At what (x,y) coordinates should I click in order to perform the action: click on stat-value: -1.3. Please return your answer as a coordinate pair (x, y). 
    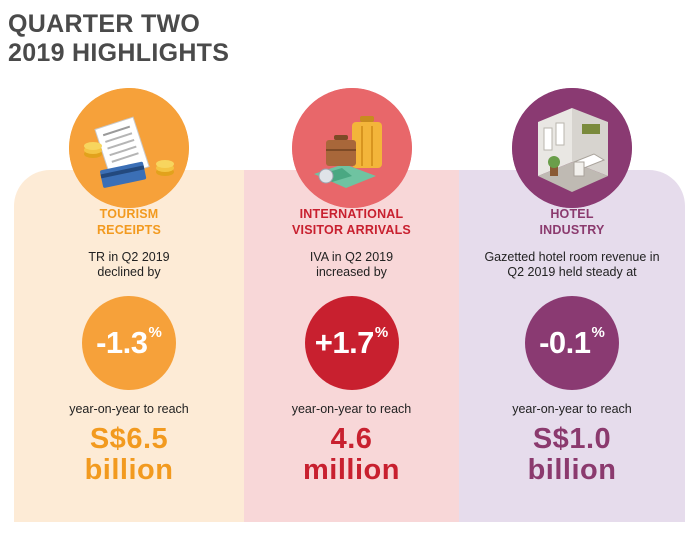
    Looking at the image, I should click on (122, 342).